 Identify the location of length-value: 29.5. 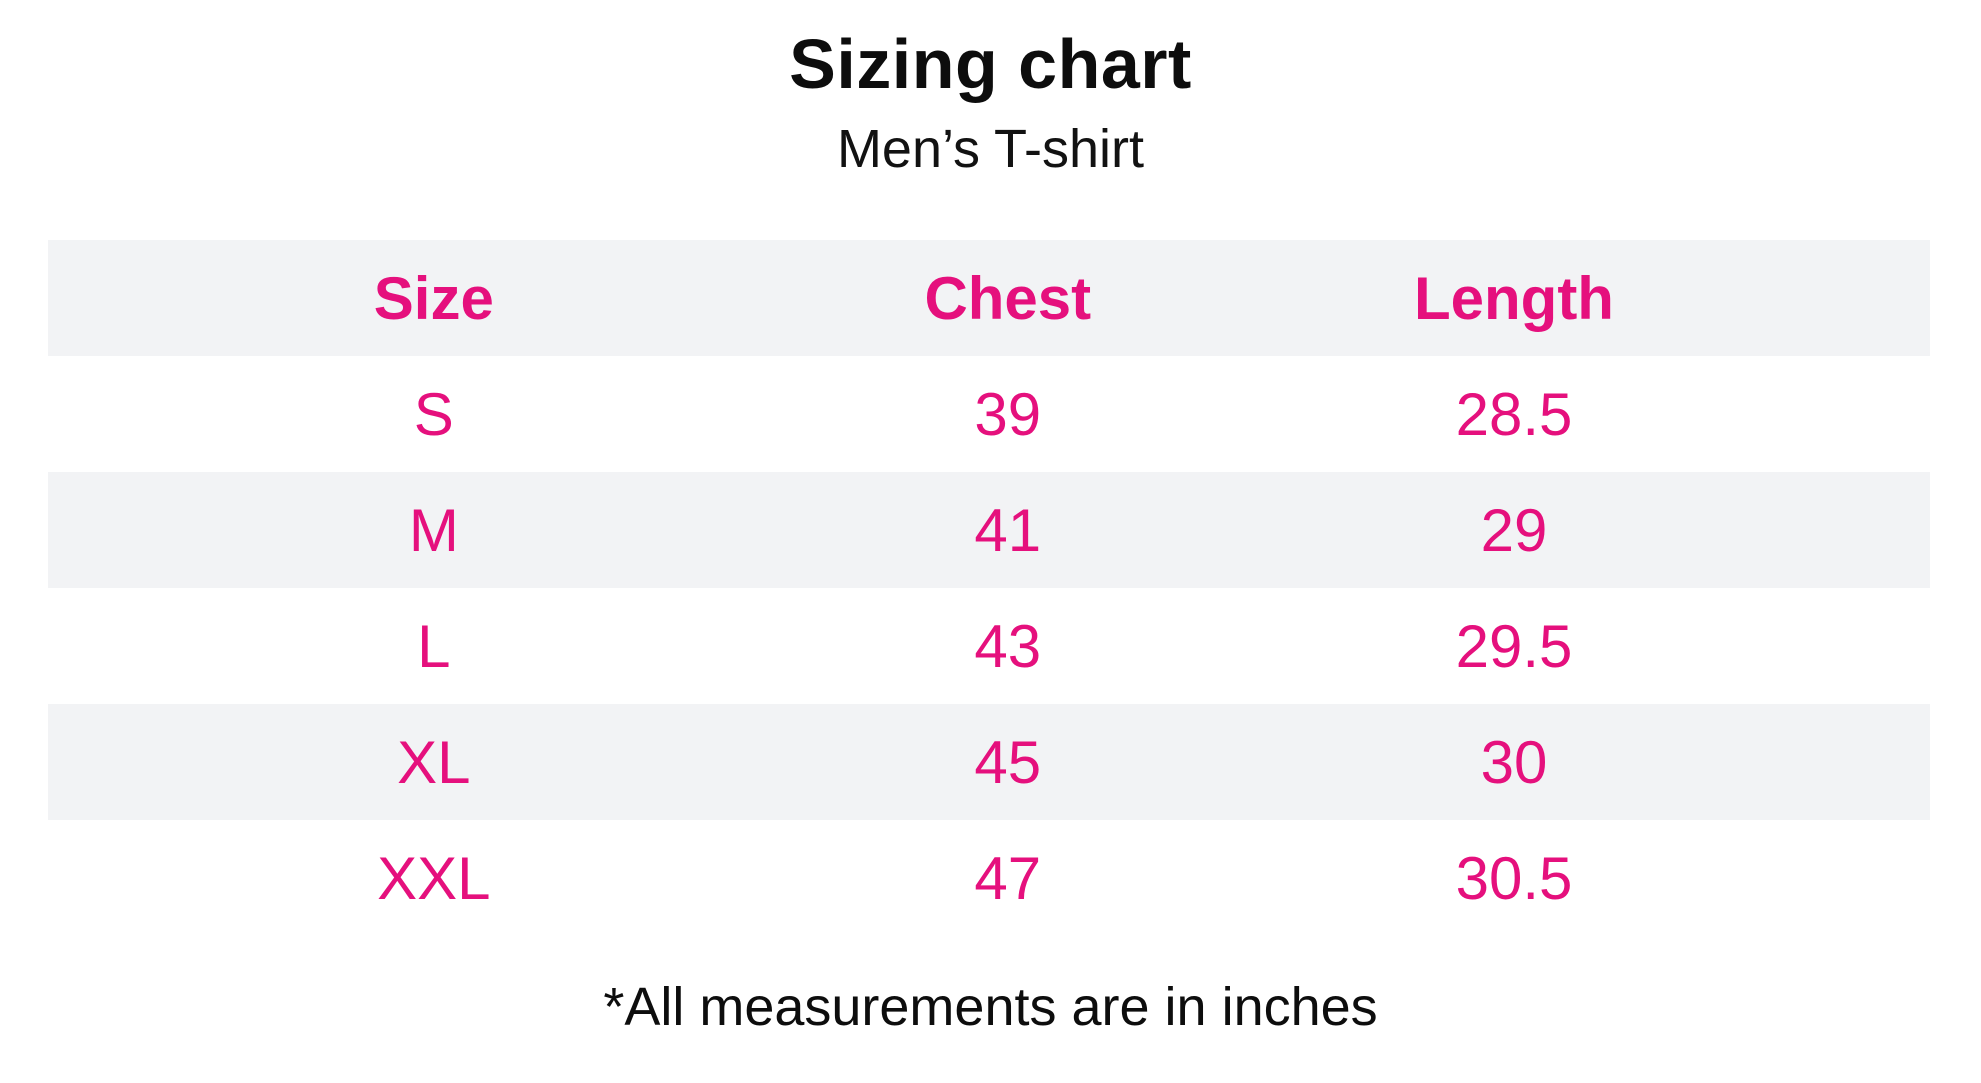
(1514, 646).